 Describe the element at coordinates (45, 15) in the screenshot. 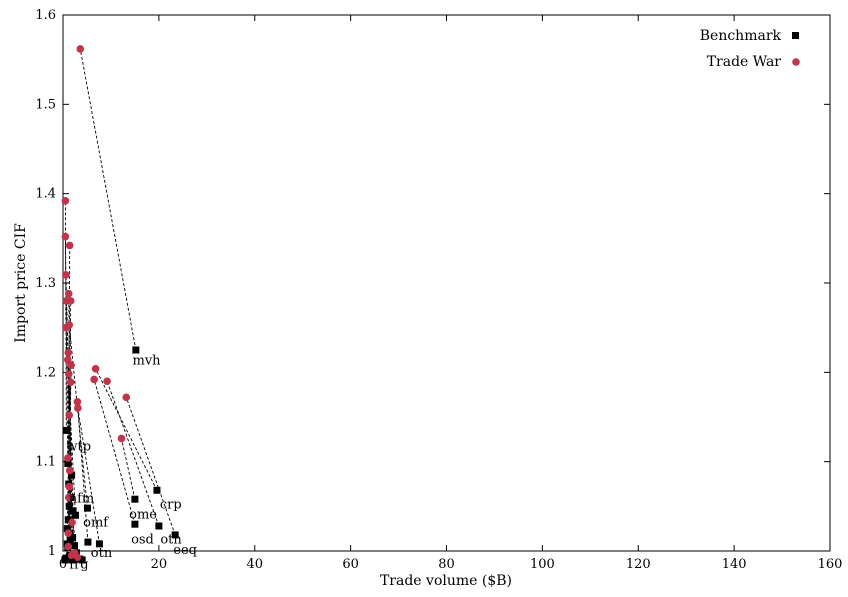

I see `y-tick-label: 1.6` at that location.